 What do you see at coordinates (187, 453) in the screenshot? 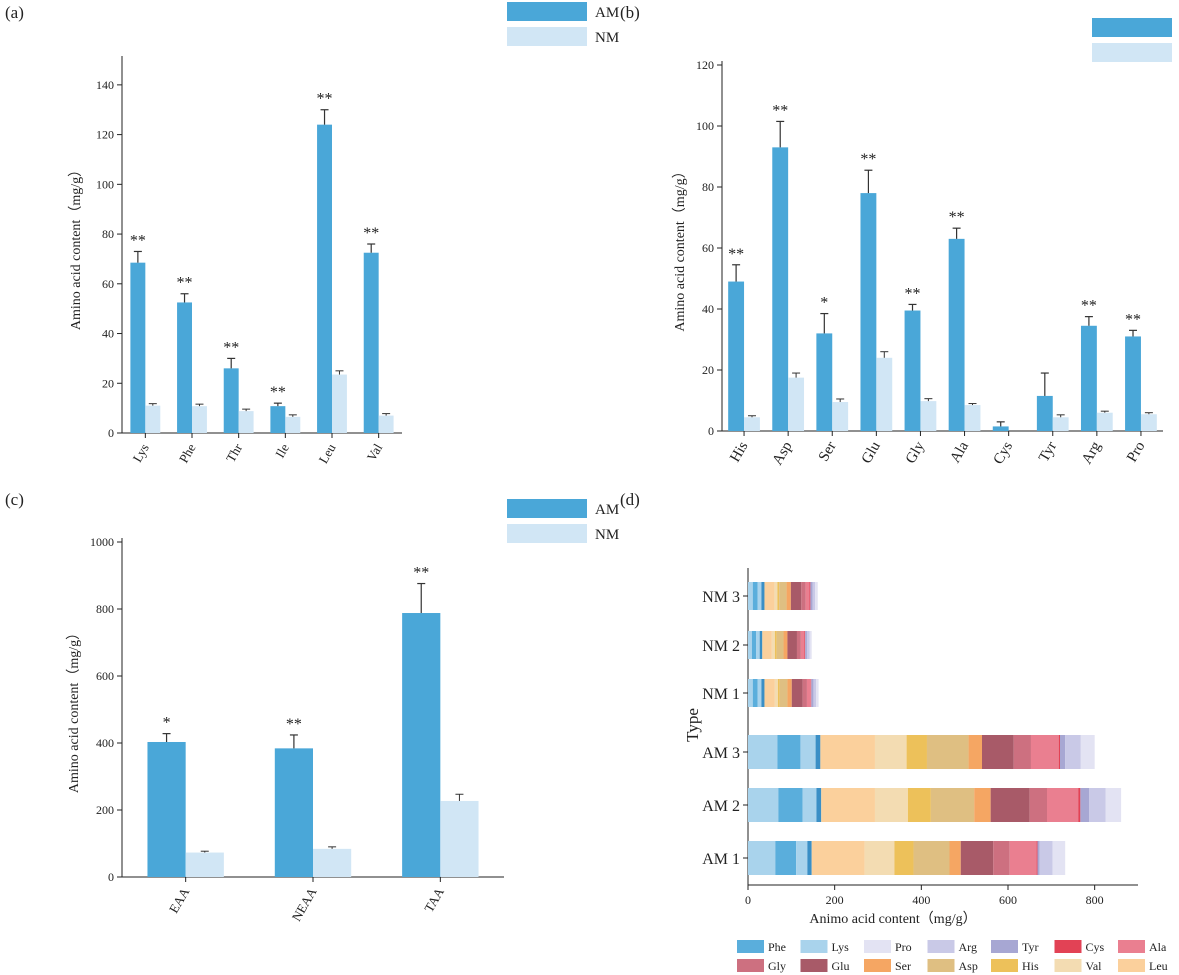
I see `x-tick-label: Phe` at bounding box center [187, 453].